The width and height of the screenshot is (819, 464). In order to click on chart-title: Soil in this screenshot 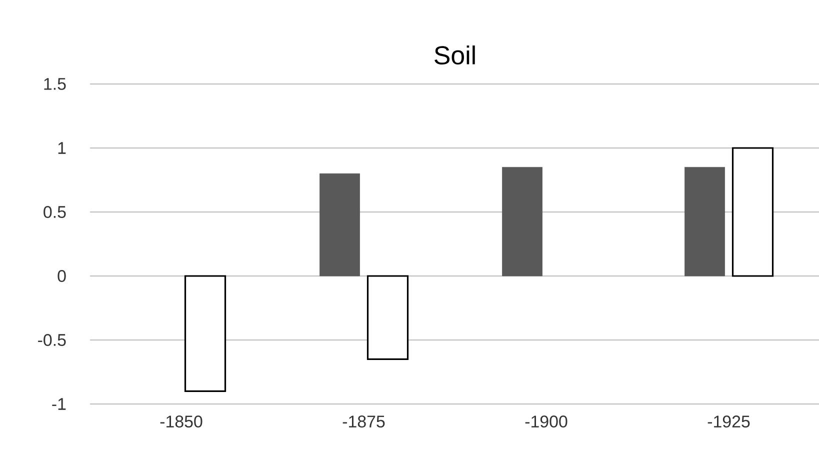, I will do `click(454, 54)`.